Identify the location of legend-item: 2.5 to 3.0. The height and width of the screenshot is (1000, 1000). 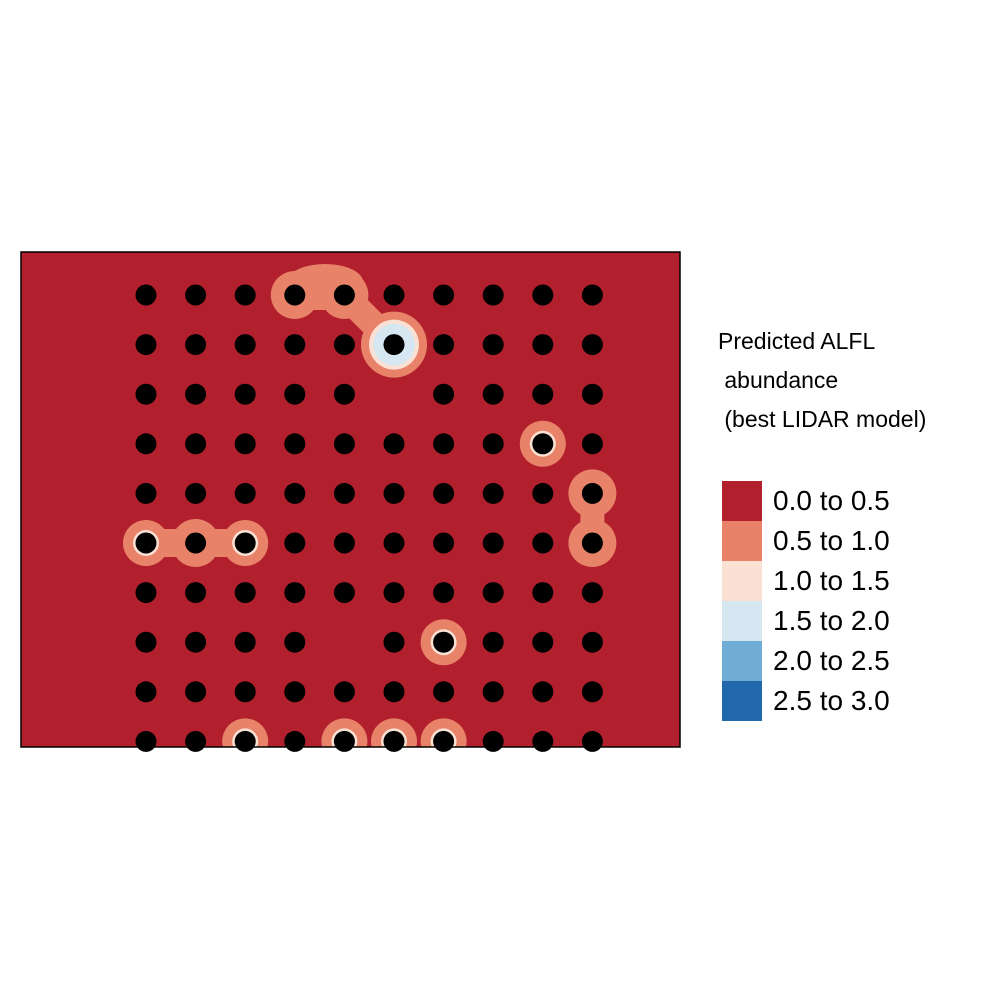
(806, 701).